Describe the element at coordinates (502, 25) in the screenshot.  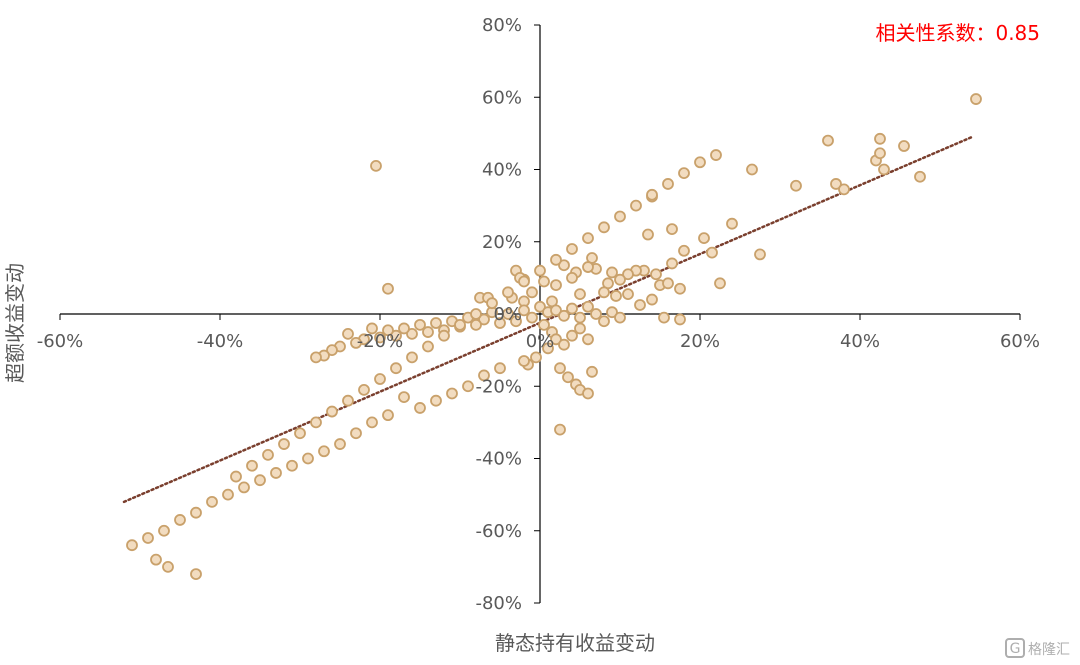
I see `y-tick-label: 80%` at that location.